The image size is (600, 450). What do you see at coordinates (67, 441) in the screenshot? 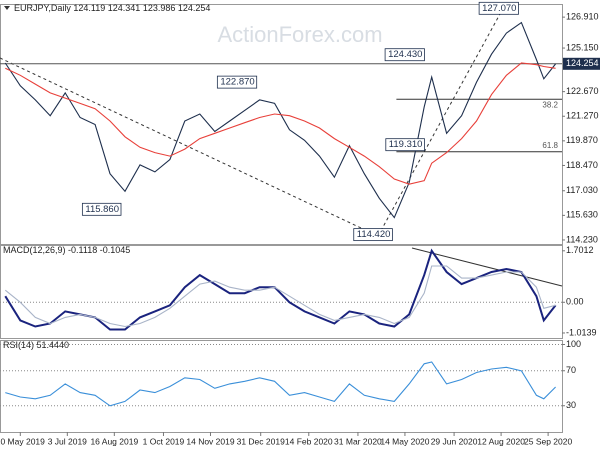
I see `x-tick-label: 3 Jul 2019` at bounding box center [67, 441].